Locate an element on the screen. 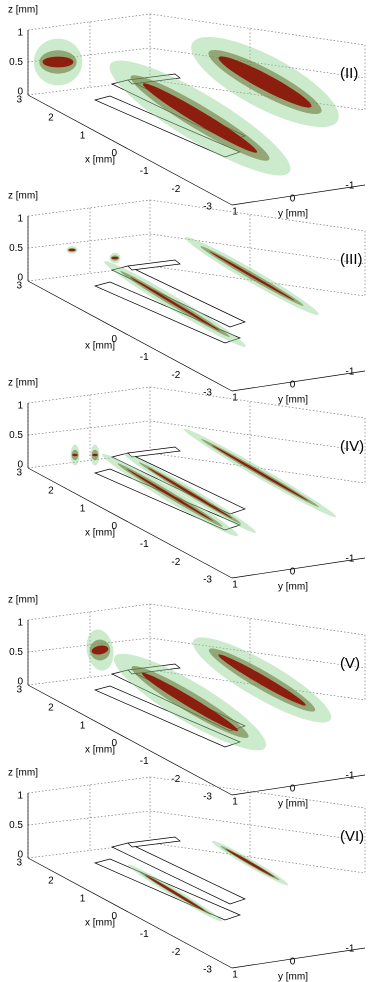  panel-label: (II) is located at coordinates (349, 73).